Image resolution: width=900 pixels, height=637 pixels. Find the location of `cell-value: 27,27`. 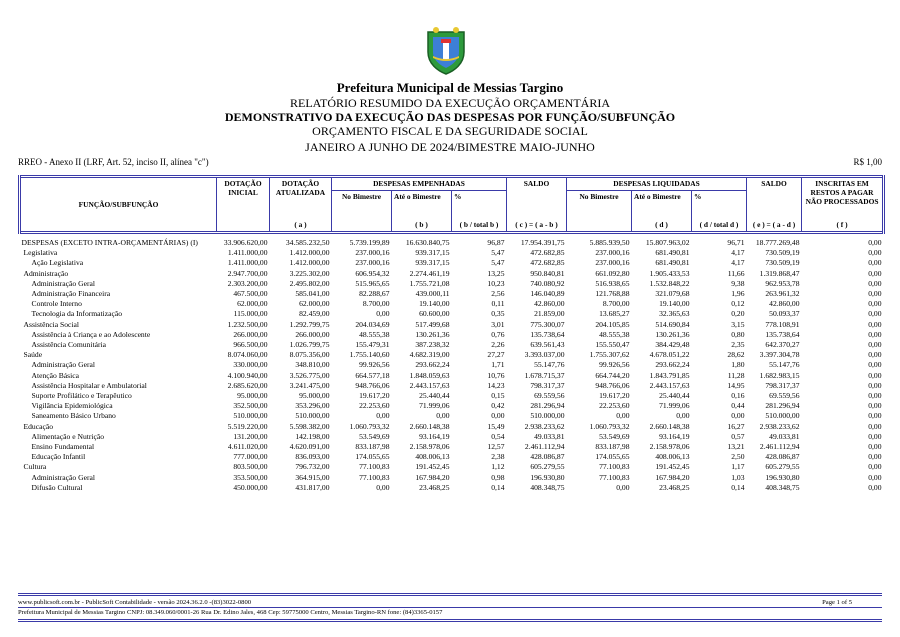

cell-value: 27,27 is located at coordinates (496, 355).